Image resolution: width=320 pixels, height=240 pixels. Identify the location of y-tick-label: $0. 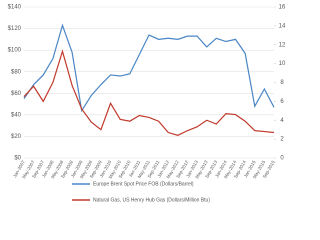
(17, 159).